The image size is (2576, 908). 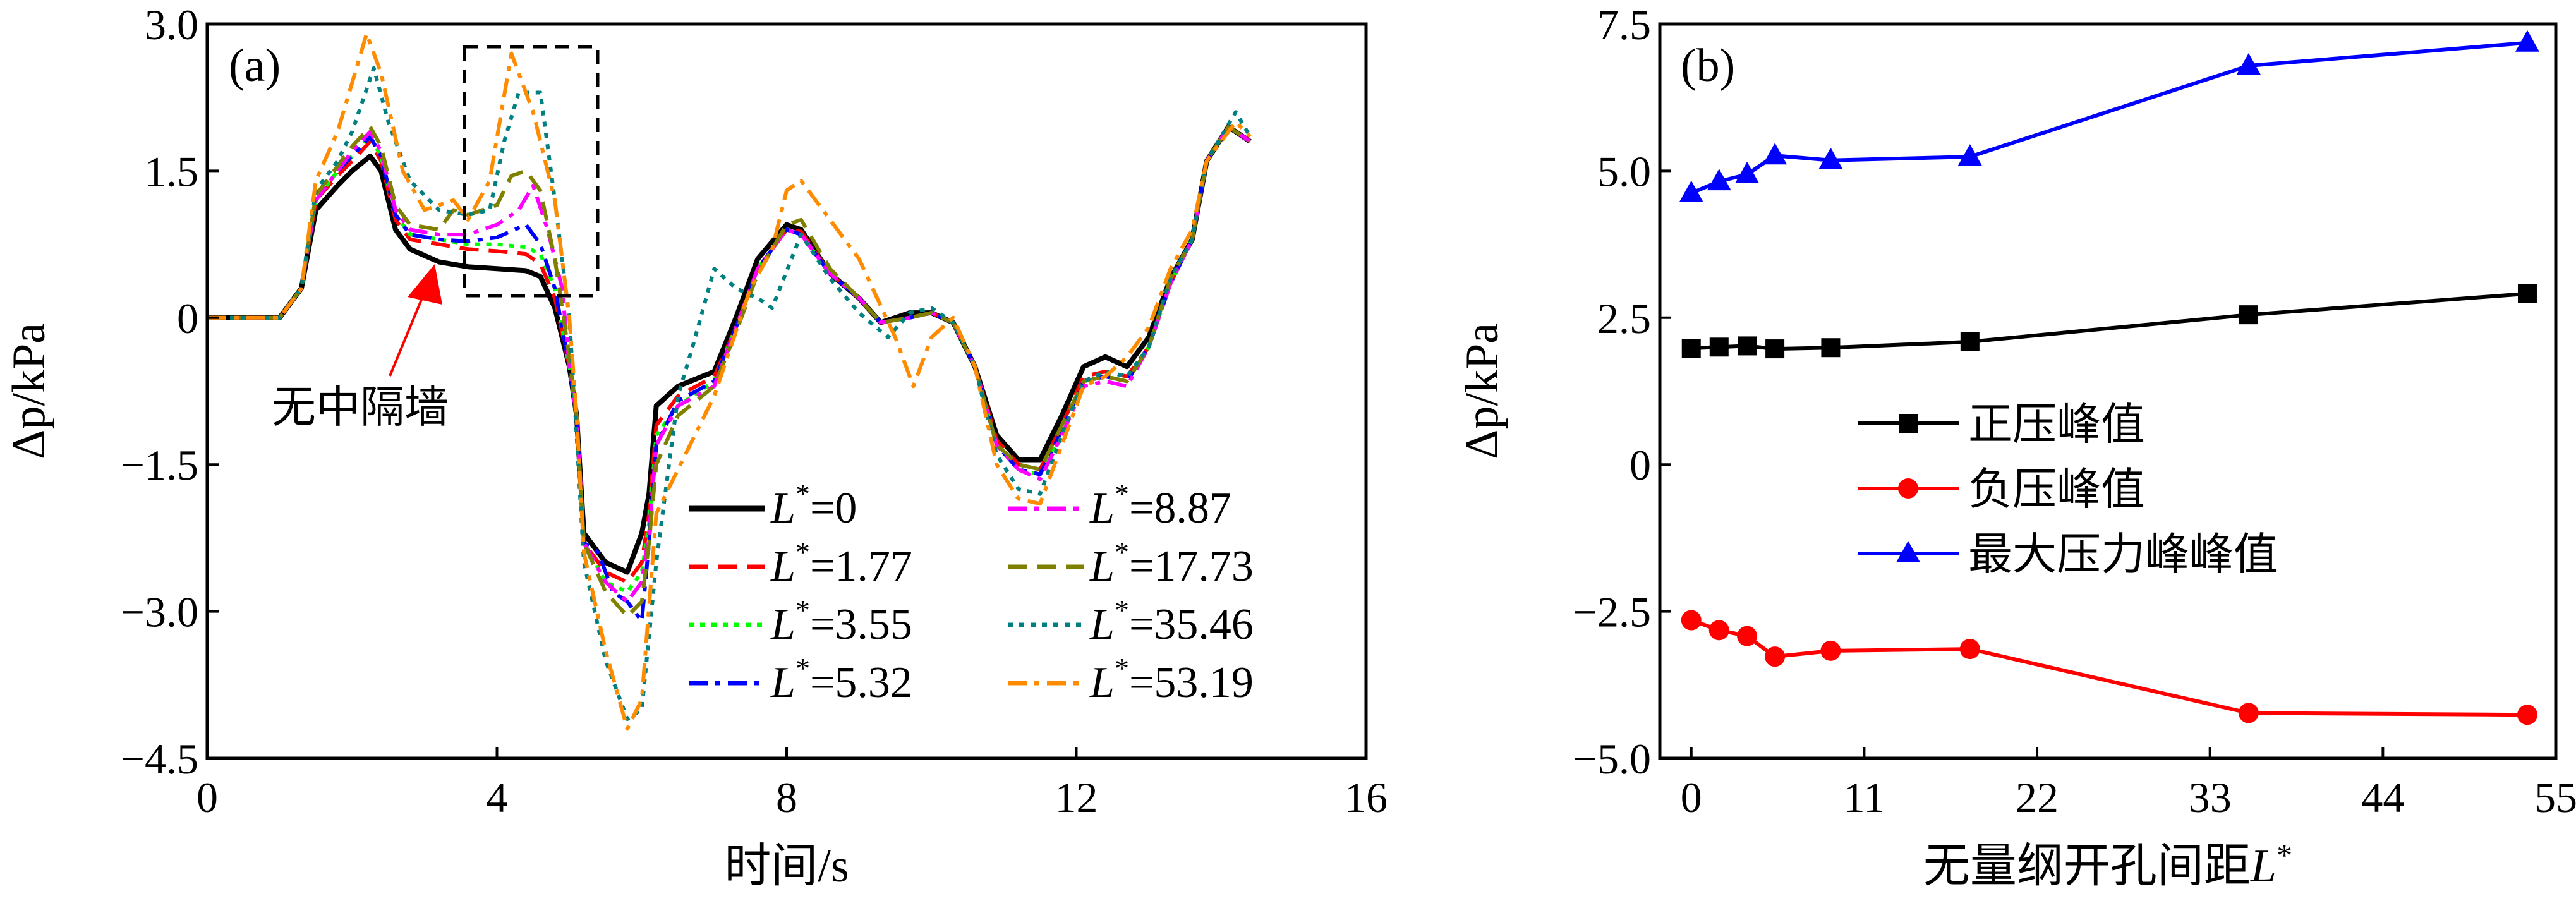 I want to click on legend-value: =1.77, so click(x=861, y=566).